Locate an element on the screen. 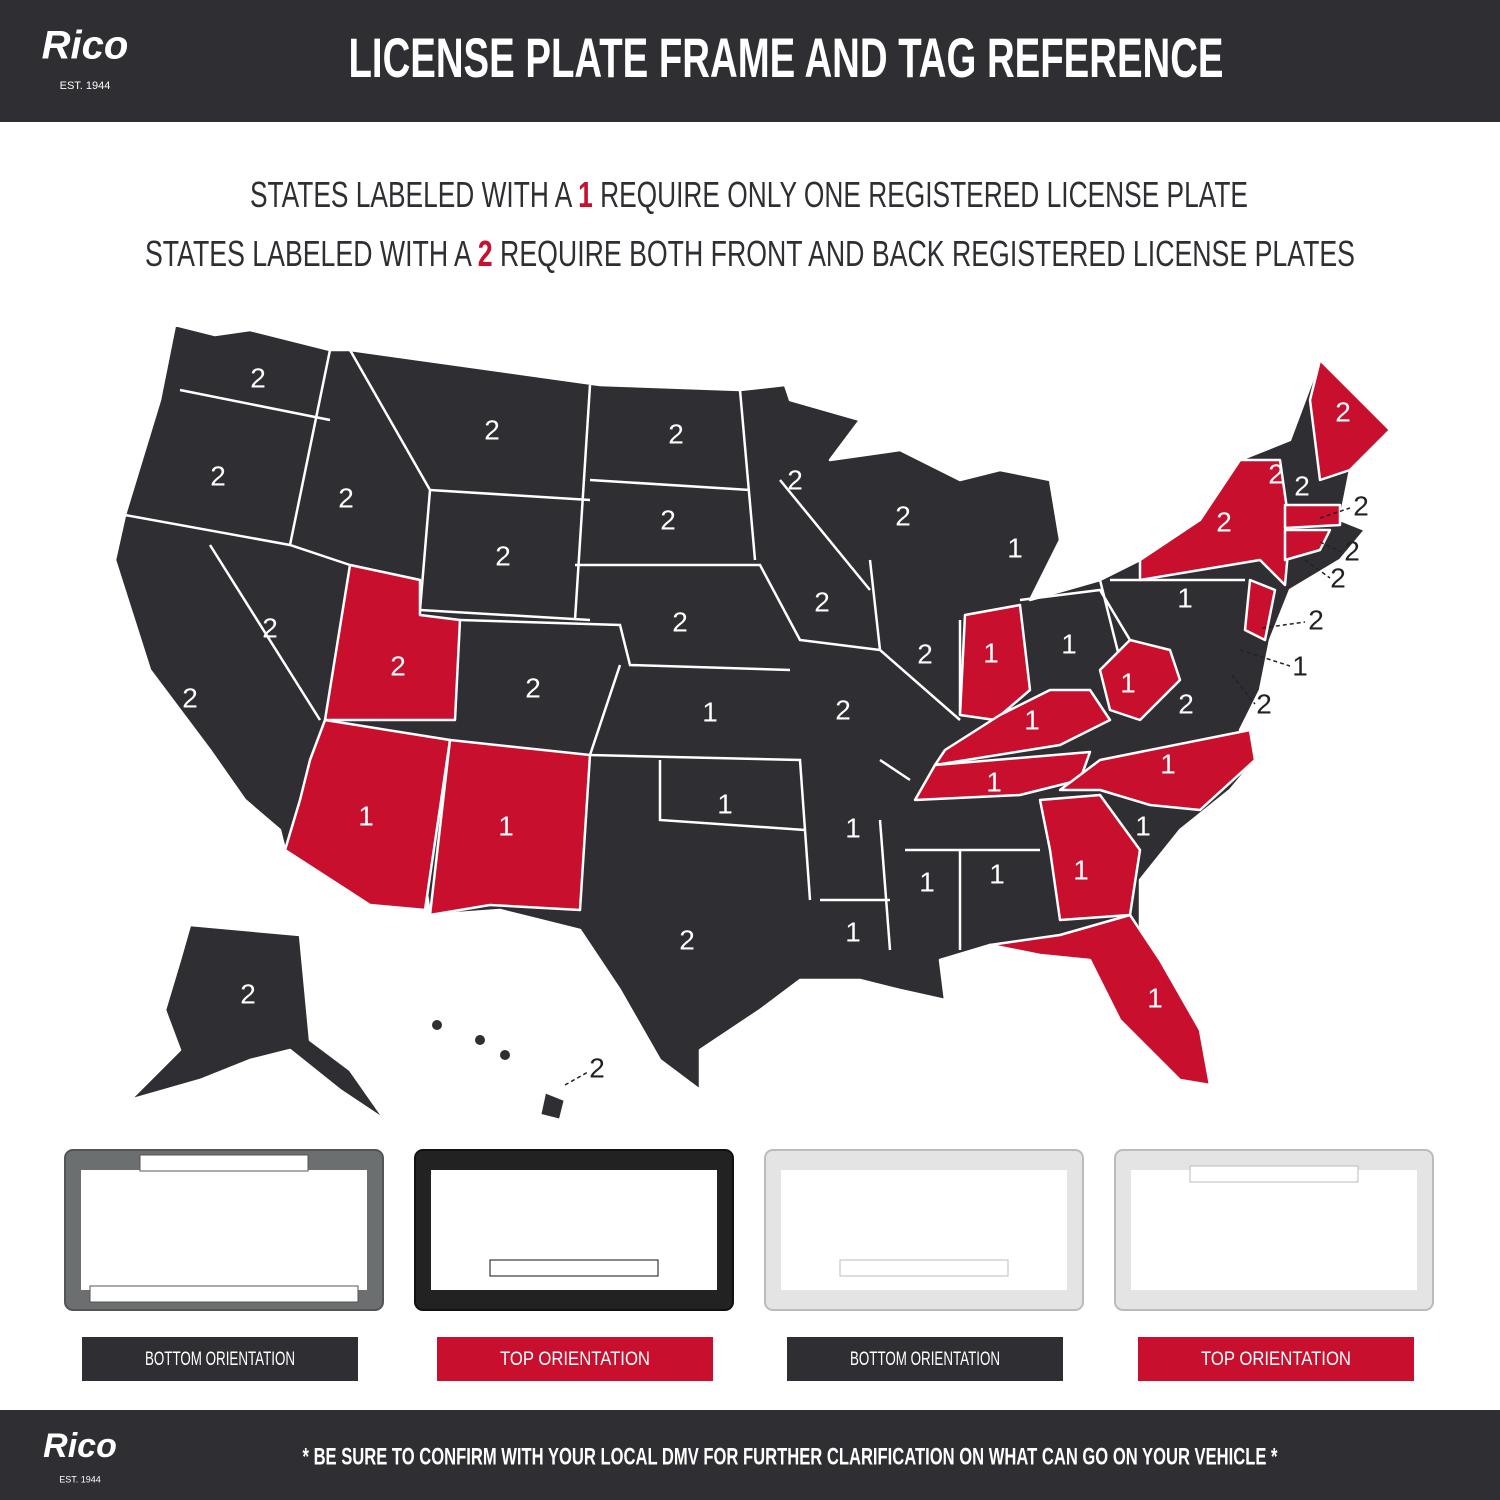 Image resolution: width=1500 pixels, height=1500 pixels. frame-caption: TOP ORIENTATION is located at coordinates (575, 1359).